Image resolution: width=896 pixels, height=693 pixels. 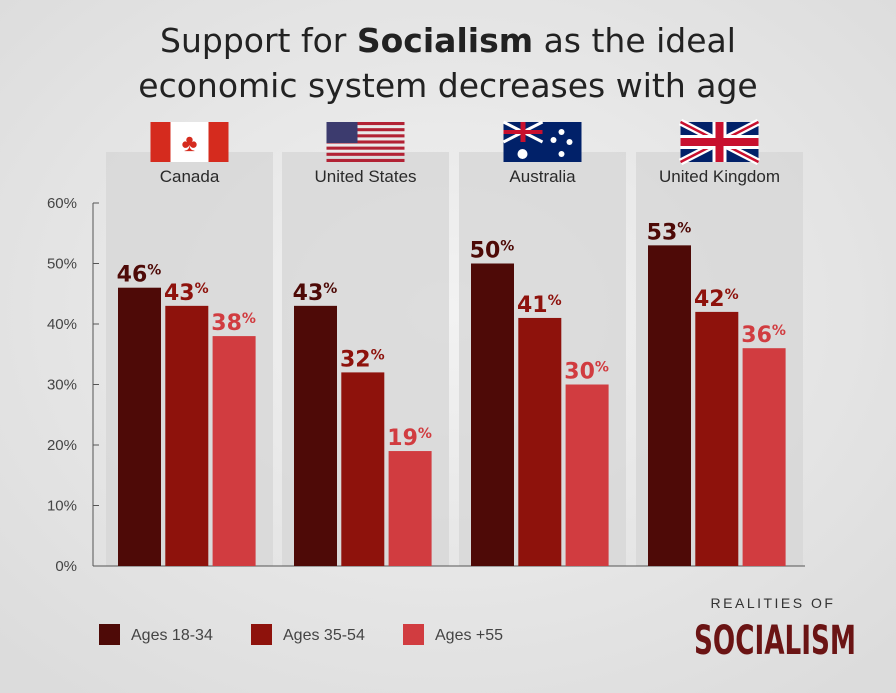 What do you see at coordinates (139, 275) in the screenshot?
I see `data-label: 46%` at bounding box center [139, 275].